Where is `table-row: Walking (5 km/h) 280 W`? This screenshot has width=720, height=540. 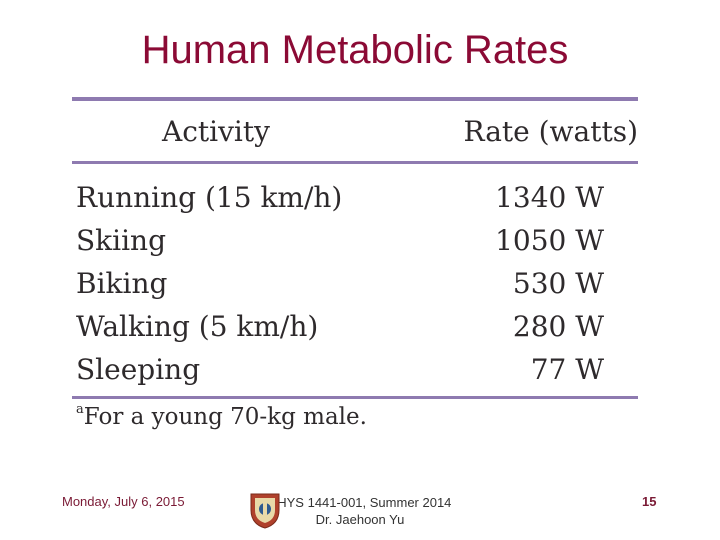
table-row: Walking (5 km/h) 280 W is located at coordinates (355, 331).